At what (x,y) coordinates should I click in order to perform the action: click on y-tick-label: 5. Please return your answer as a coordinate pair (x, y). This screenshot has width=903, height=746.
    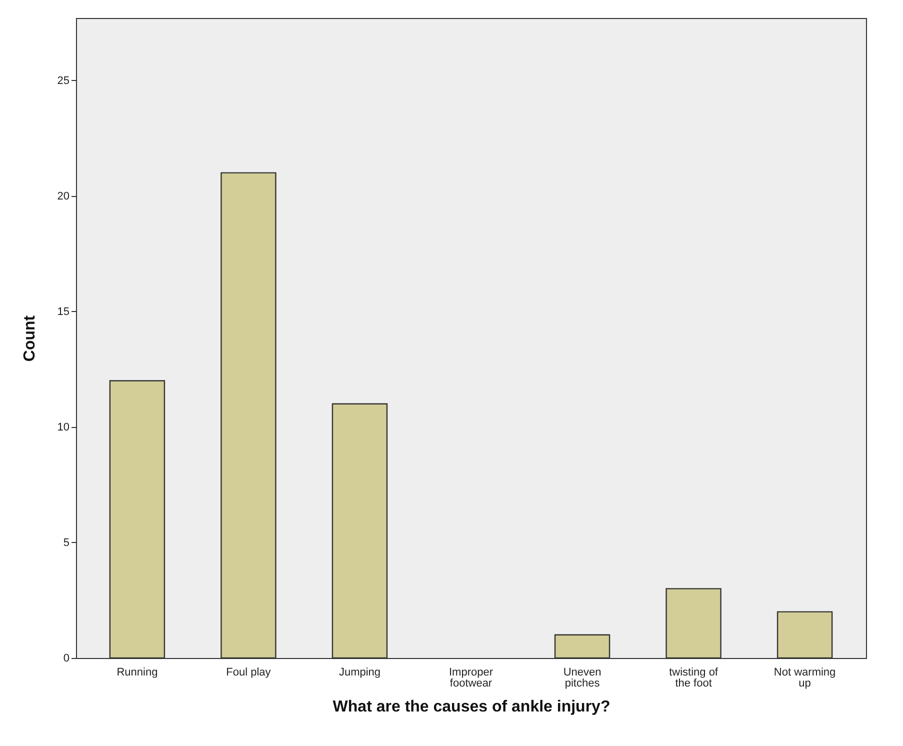
    Looking at the image, I should click on (66, 542).